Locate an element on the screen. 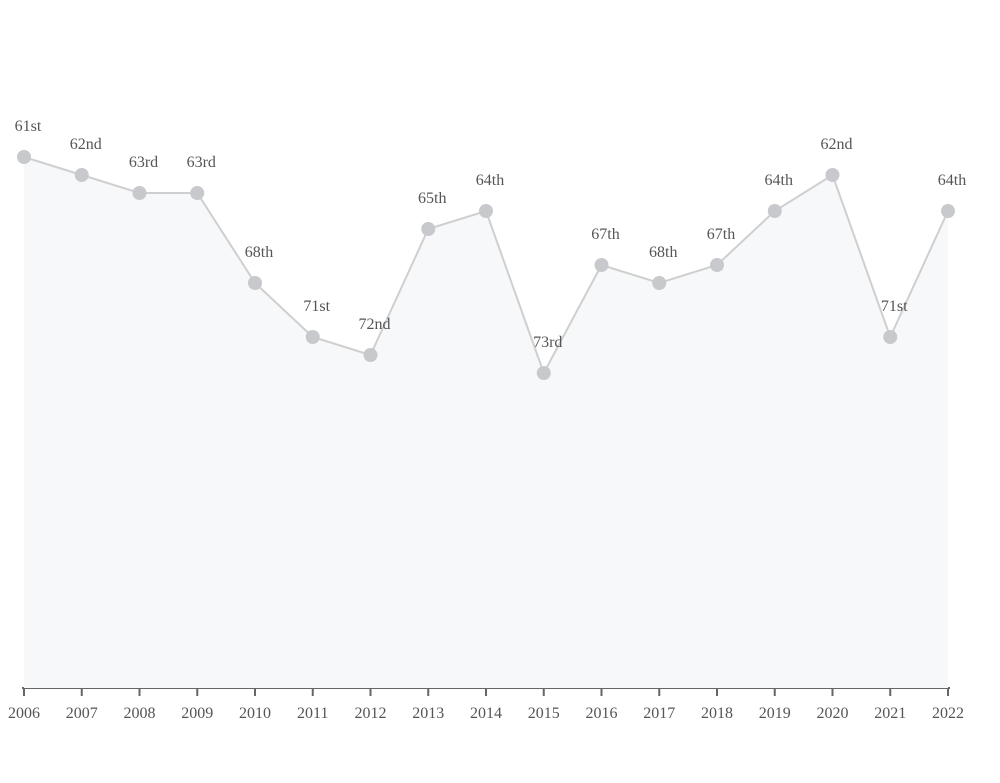 Image resolution: width=1000 pixels, height=783 pixels. x-tick-label: 2012 is located at coordinates (371, 713).